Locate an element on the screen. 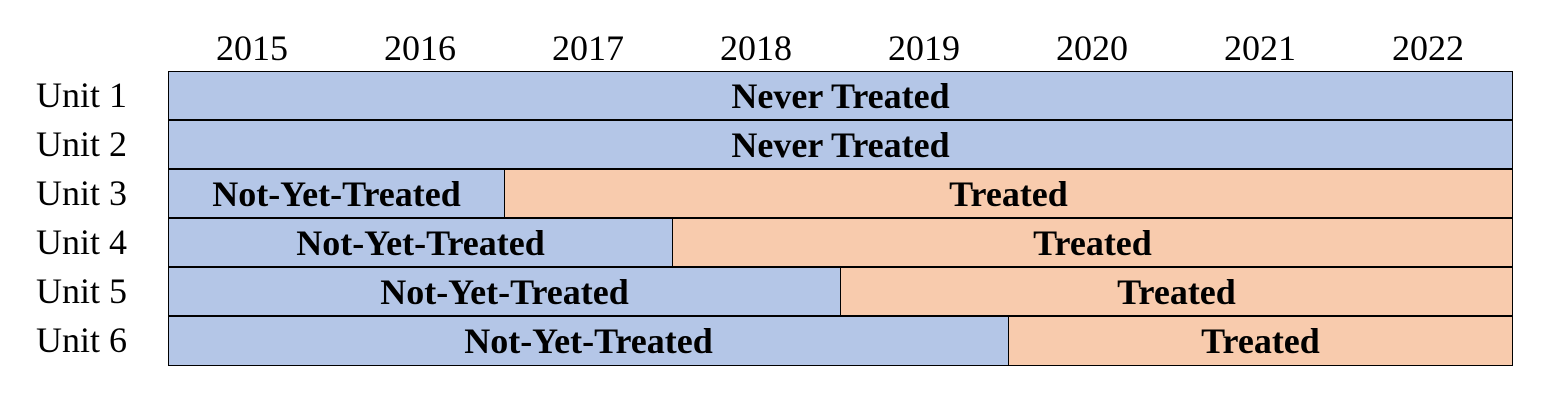  unit-label: Unit 5 is located at coordinates (82, 291).